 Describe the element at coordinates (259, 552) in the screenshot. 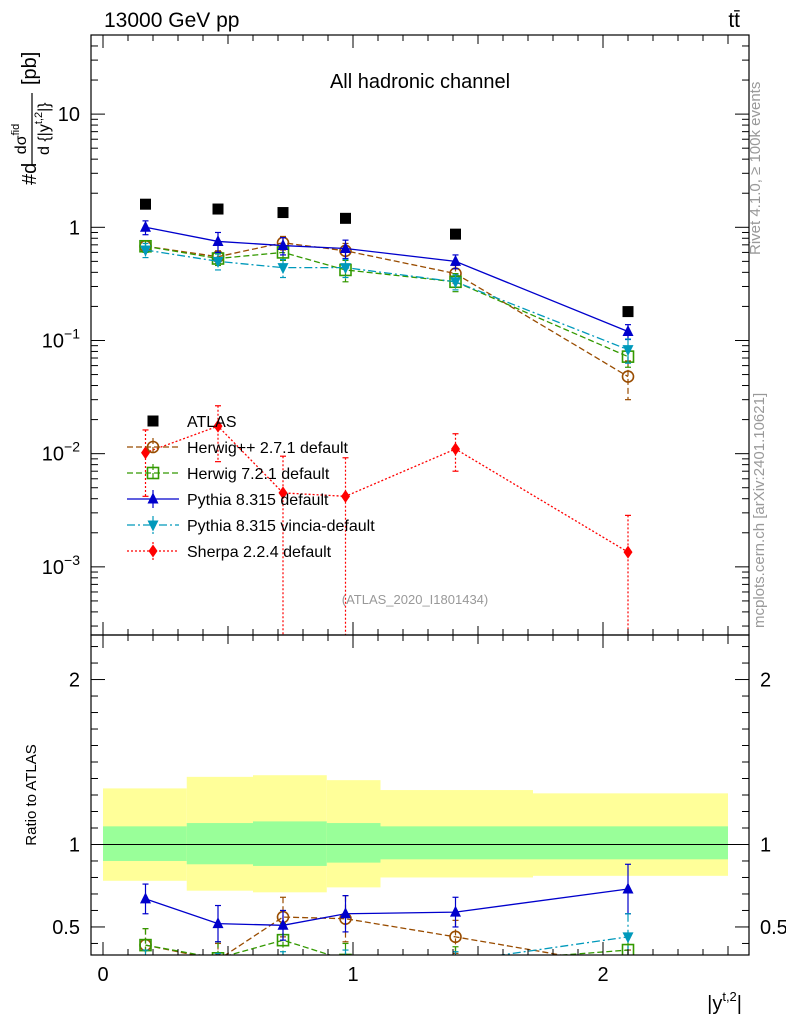

I see `legend-label: Sherpa 2.2.4 default` at that location.